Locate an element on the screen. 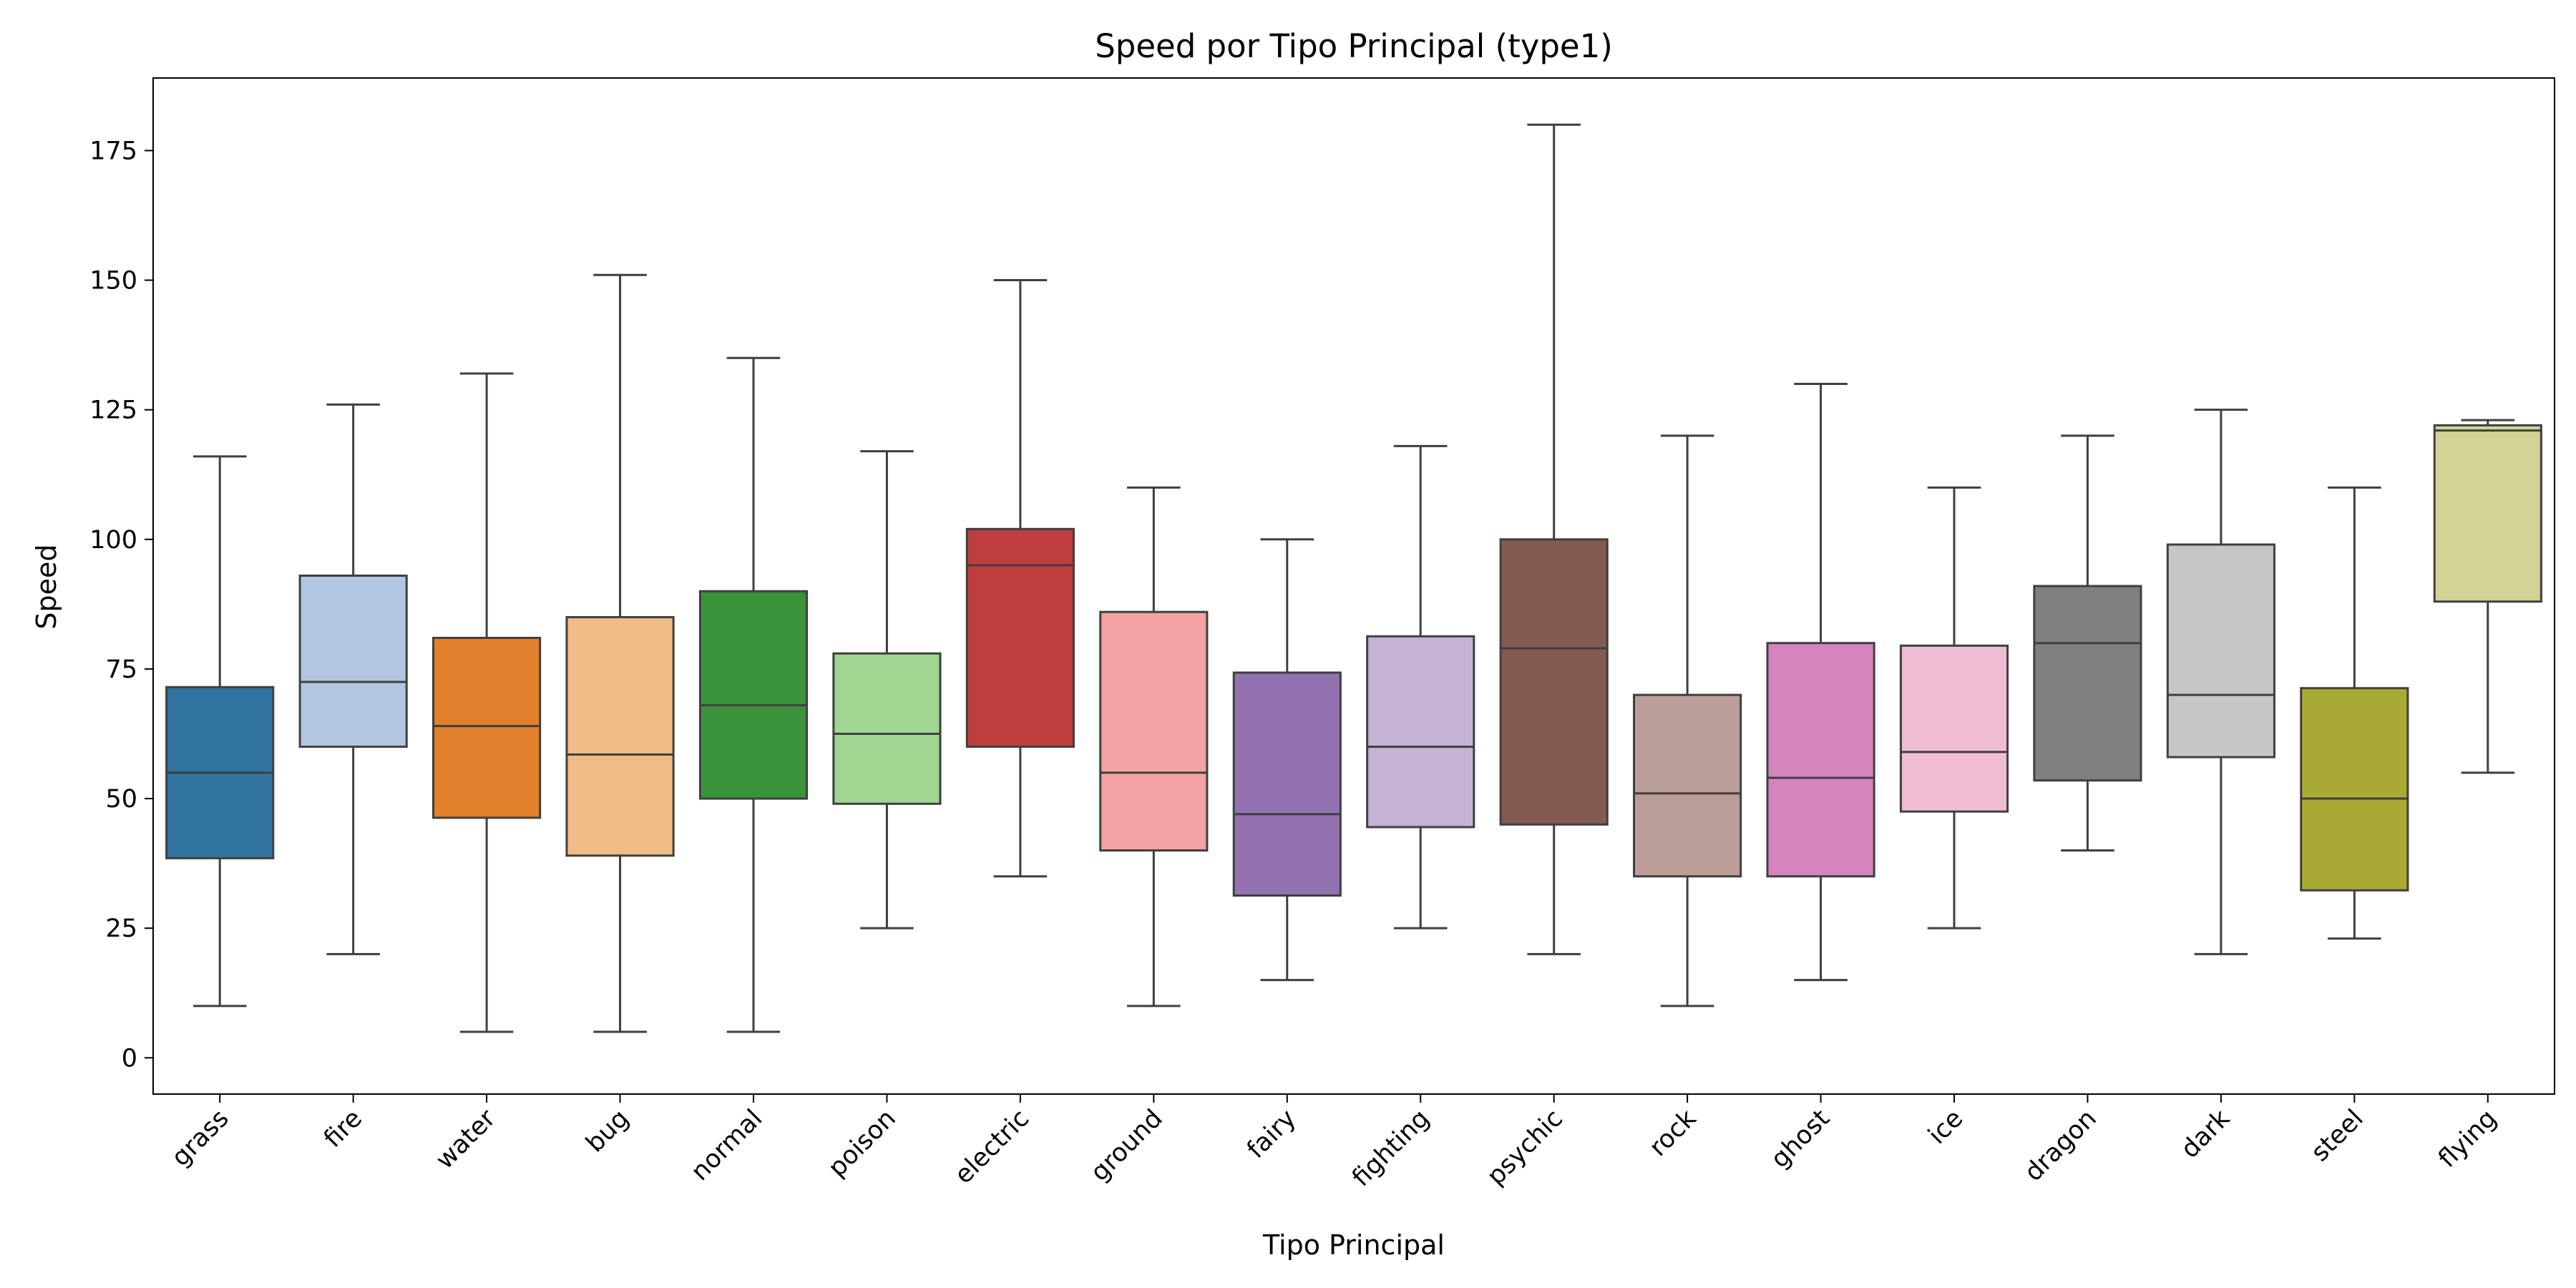  iqr-box-steel is located at coordinates (2354, 789).